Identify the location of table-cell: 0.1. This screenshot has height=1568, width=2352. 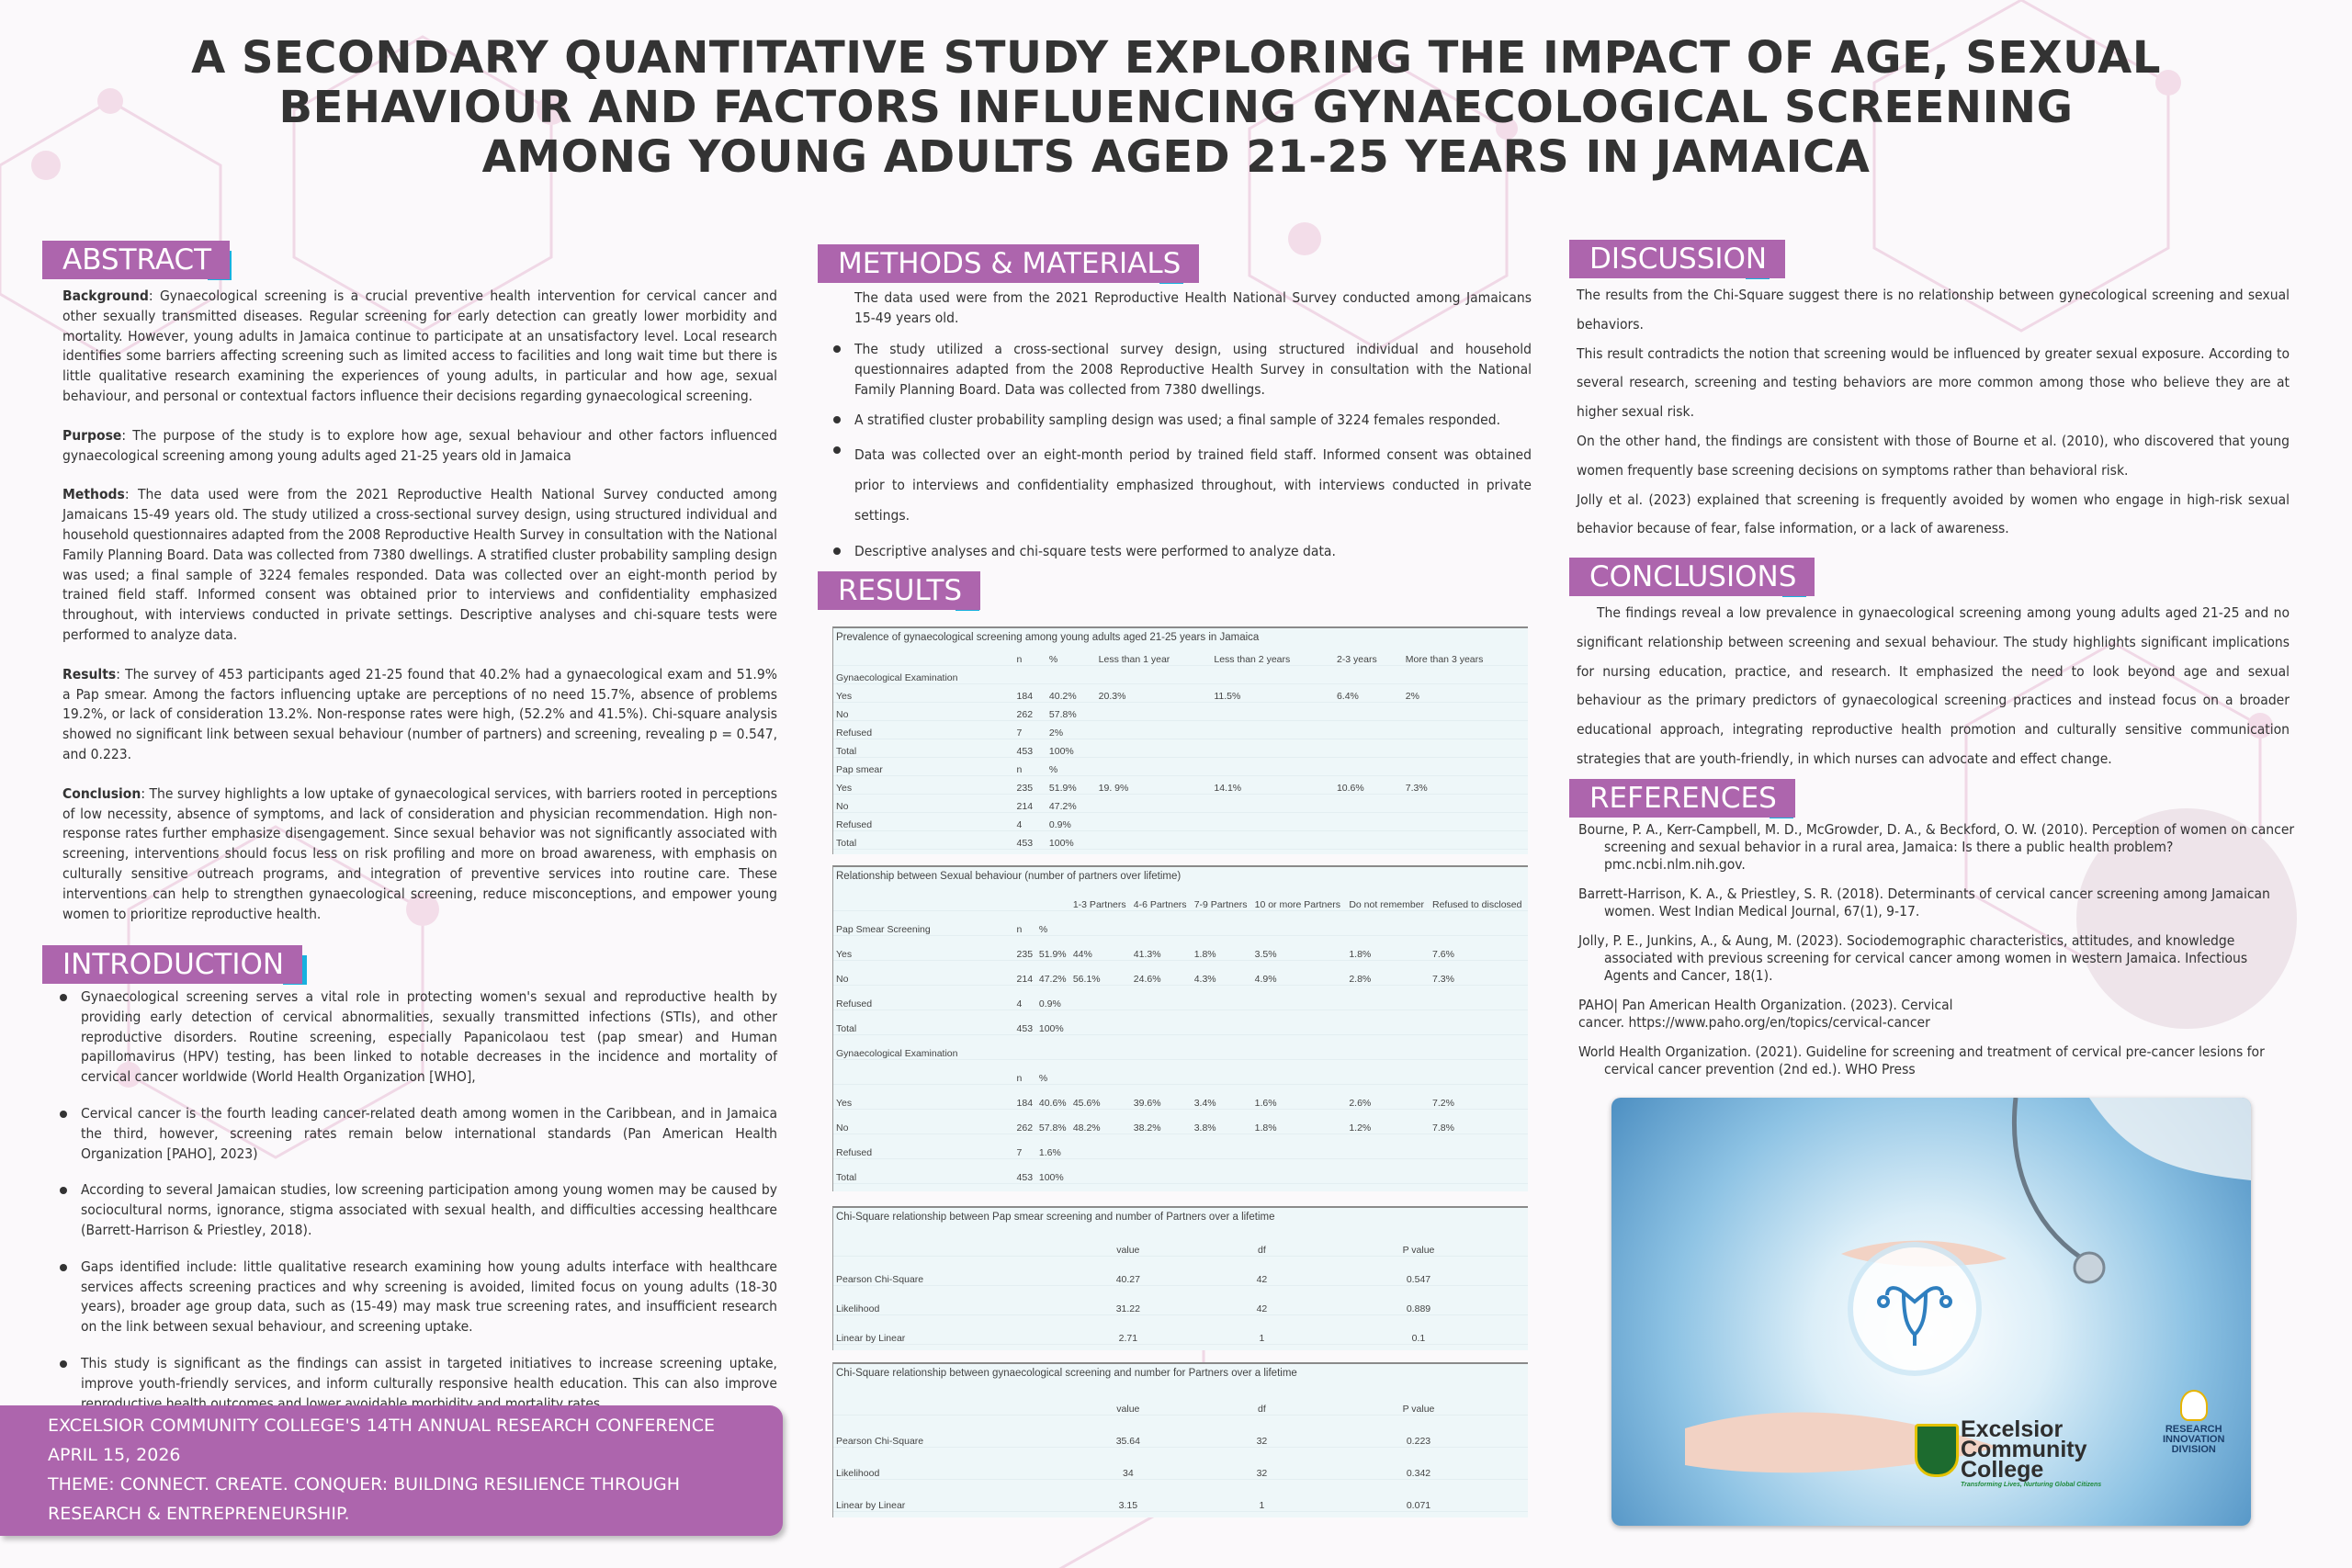
(1418, 1330).